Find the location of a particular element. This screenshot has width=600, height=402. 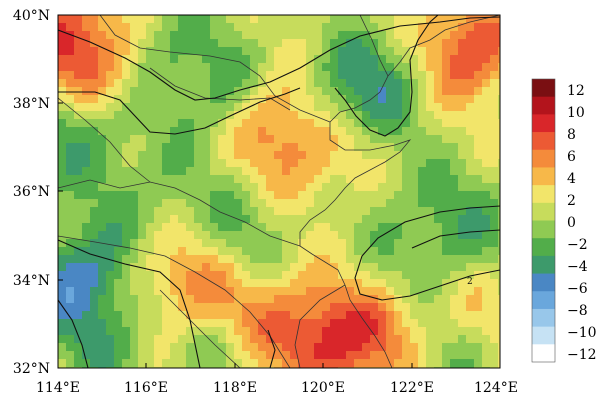

province-border is located at coordinates (220, 89).